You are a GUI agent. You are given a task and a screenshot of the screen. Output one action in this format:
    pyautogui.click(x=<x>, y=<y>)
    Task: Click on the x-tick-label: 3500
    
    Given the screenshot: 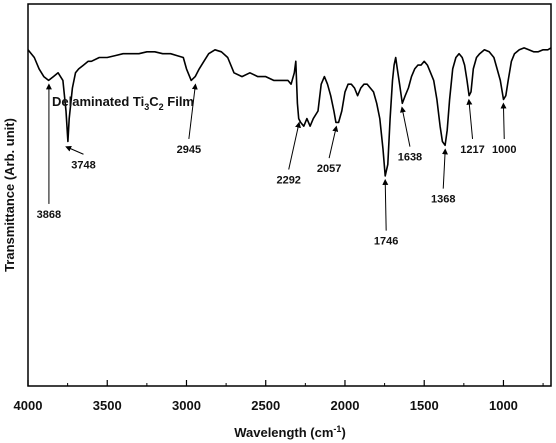 What is the action you would take?
    pyautogui.click(x=107, y=405)
    